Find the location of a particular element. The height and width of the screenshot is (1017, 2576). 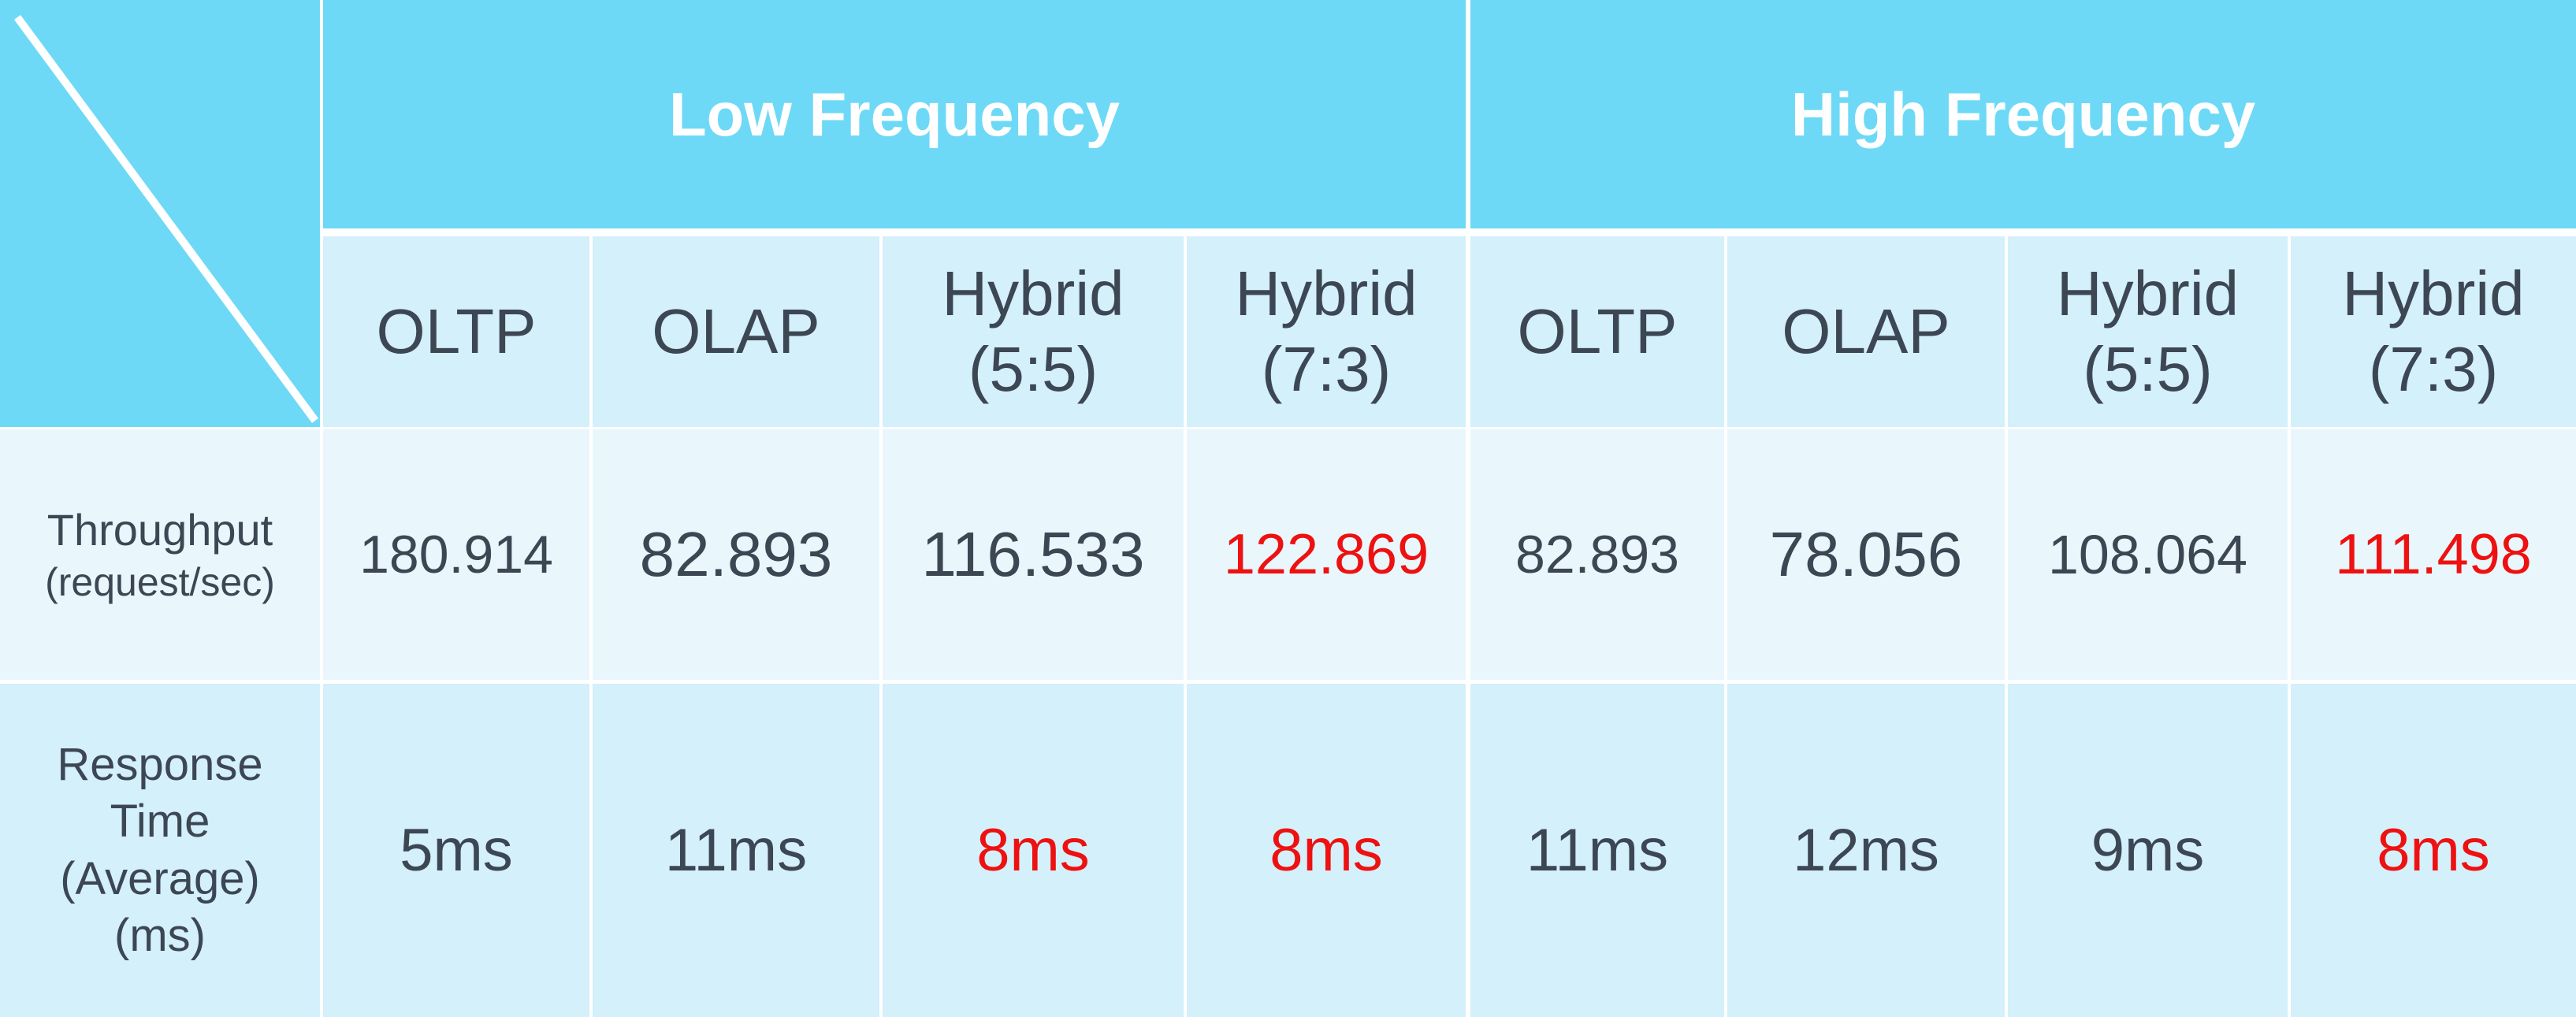

row-header: Throughput (request/sec) is located at coordinates (160, 554).